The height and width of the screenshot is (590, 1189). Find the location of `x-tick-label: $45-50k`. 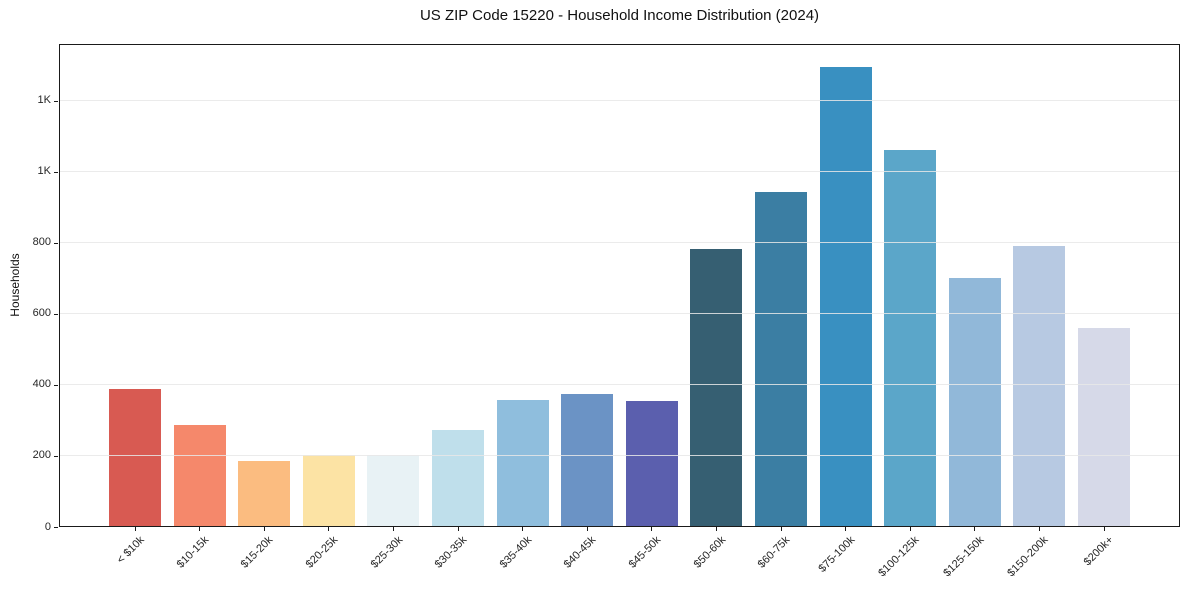

x-tick-label: $45-50k is located at coordinates (645, 552).